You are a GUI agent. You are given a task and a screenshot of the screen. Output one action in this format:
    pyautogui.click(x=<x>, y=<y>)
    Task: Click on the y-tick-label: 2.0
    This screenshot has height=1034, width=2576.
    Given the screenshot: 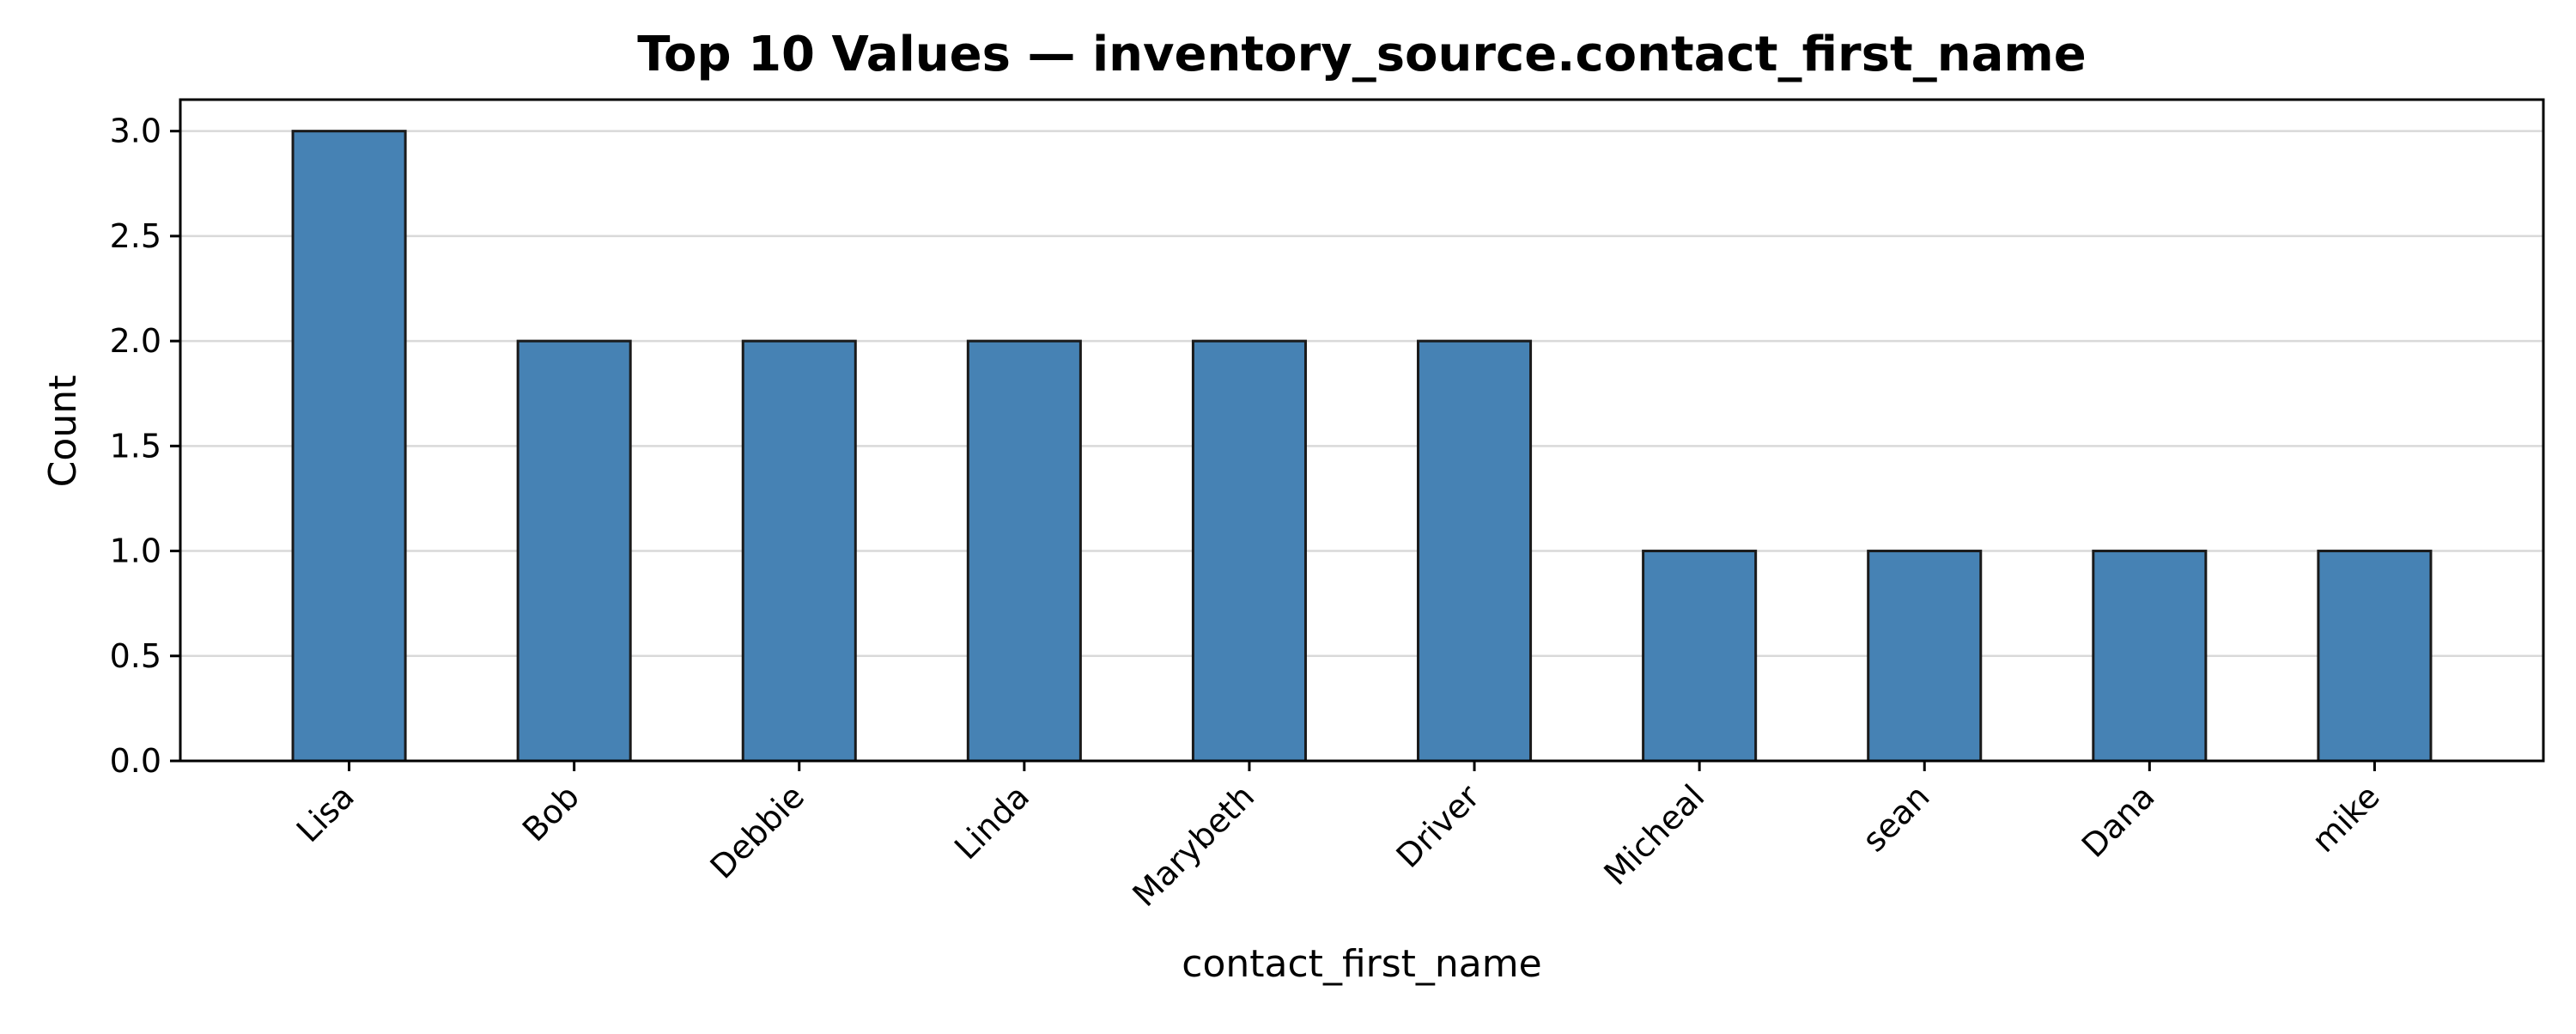 What is the action you would take?
    pyautogui.click(x=135, y=341)
    